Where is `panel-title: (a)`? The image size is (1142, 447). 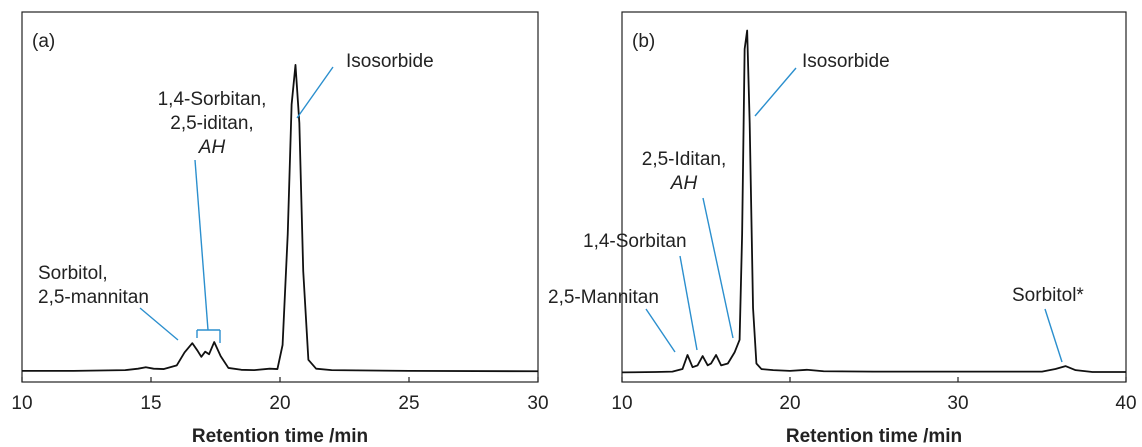 panel-title: (a) is located at coordinates (43, 41).